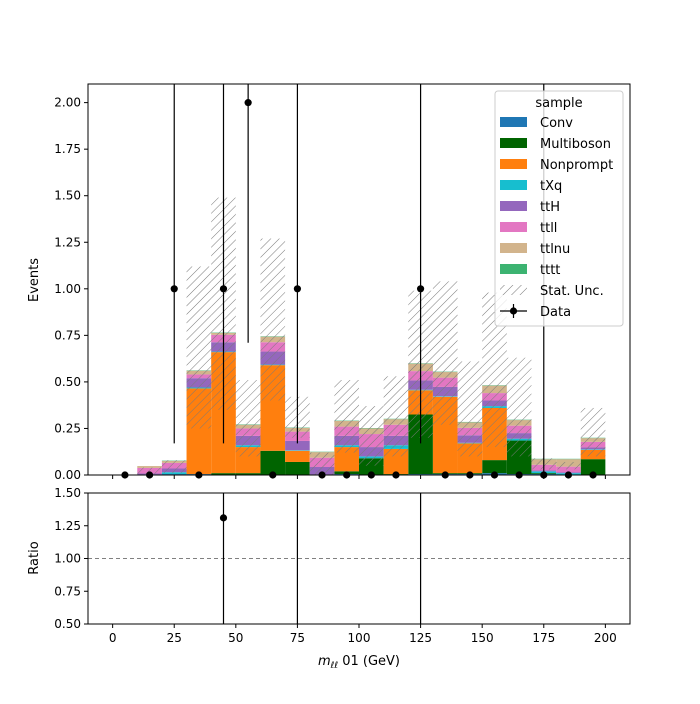 The height and width of the screenshot is (704, 700). I want to click on x-tick-label-3: 75, so click(297, 638).